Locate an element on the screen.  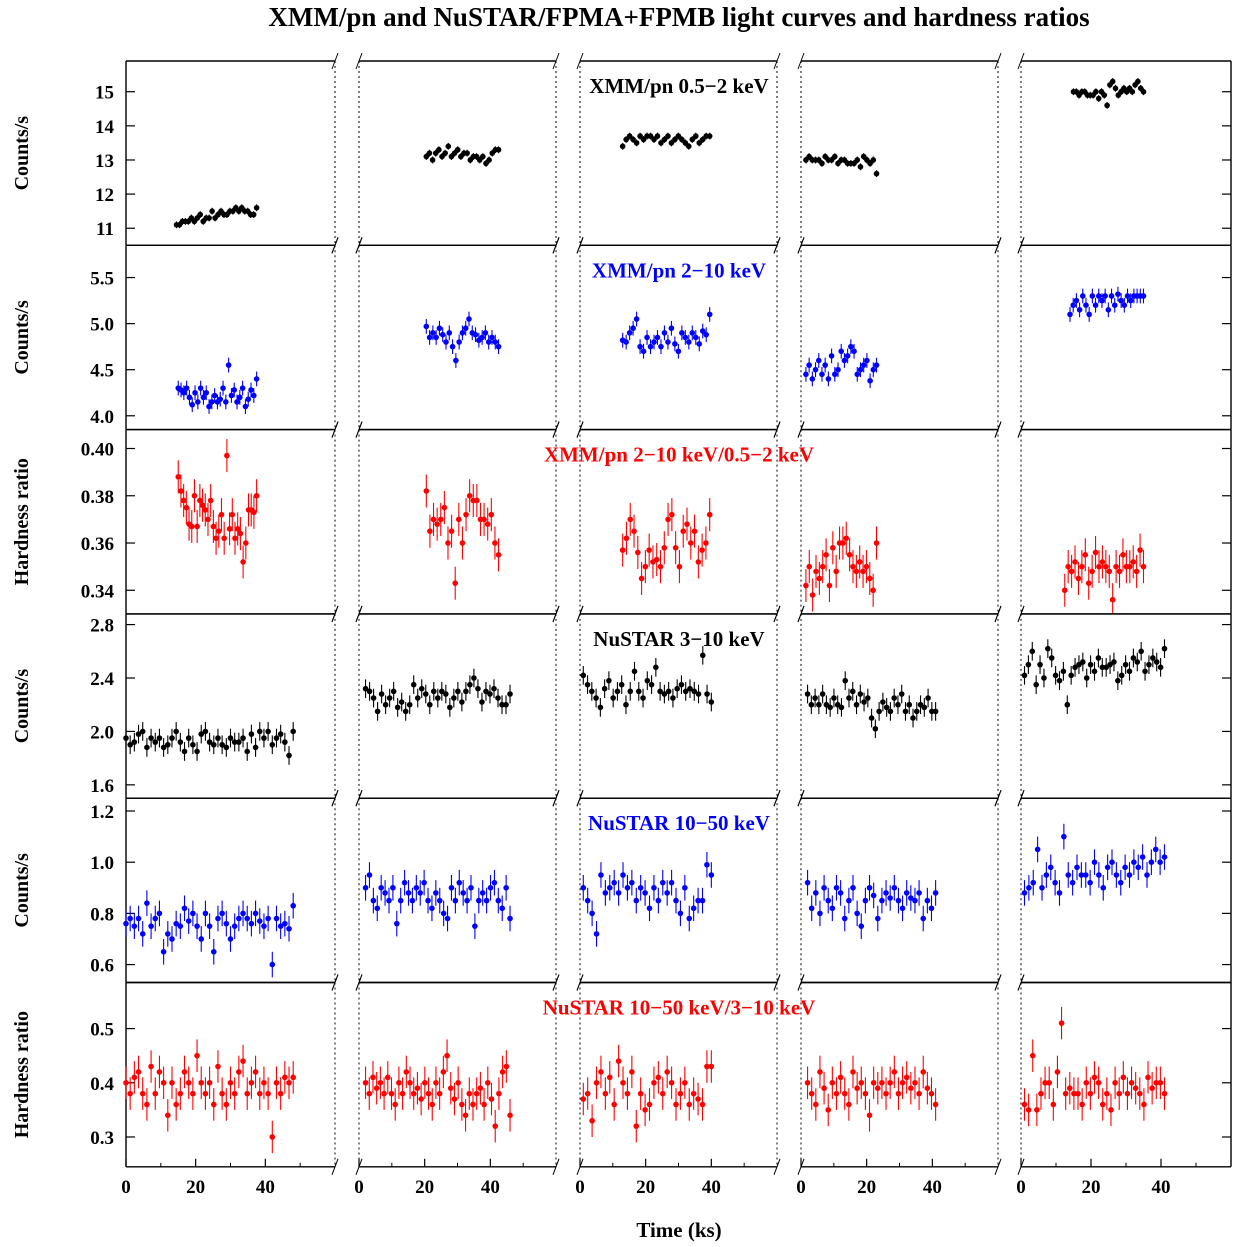
y-tick-label: 0.3 is located at coordinates (102, 1138).